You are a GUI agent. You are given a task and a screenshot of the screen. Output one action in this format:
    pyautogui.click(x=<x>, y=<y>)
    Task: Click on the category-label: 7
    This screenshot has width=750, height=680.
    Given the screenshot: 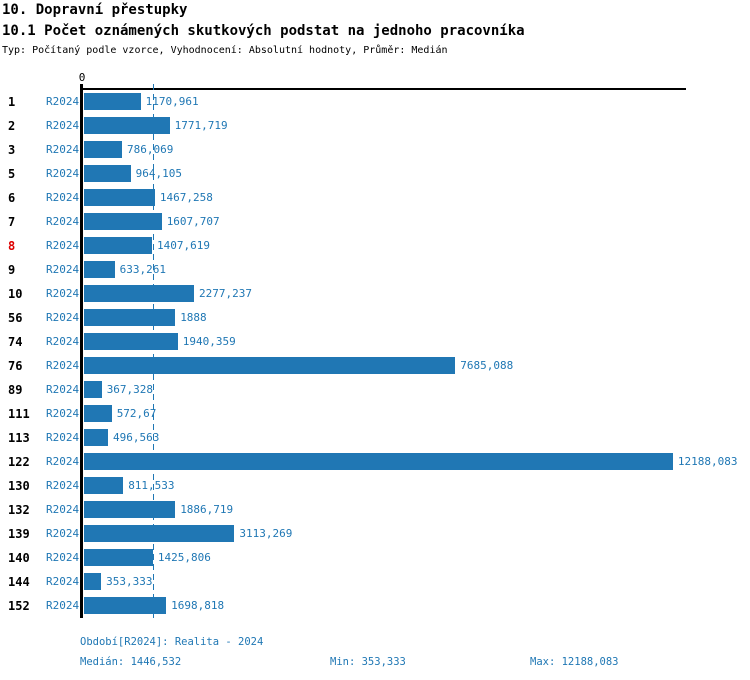 What is the action you would take?
    pyautogui.click(x=12, y=222)
    